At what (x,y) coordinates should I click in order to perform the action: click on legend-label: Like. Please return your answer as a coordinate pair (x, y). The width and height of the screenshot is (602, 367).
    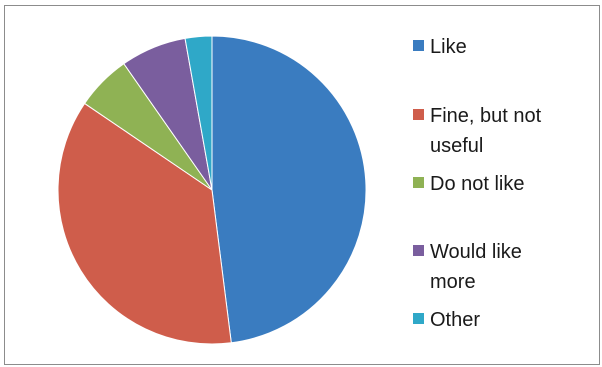
    Looking at the image, I should click on (448, 47).